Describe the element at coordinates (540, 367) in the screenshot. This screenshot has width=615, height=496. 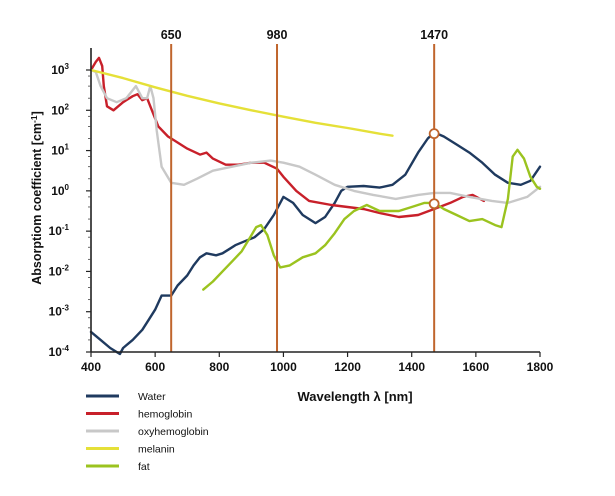
I see `x-tick-label-1800: 1800` at that location.